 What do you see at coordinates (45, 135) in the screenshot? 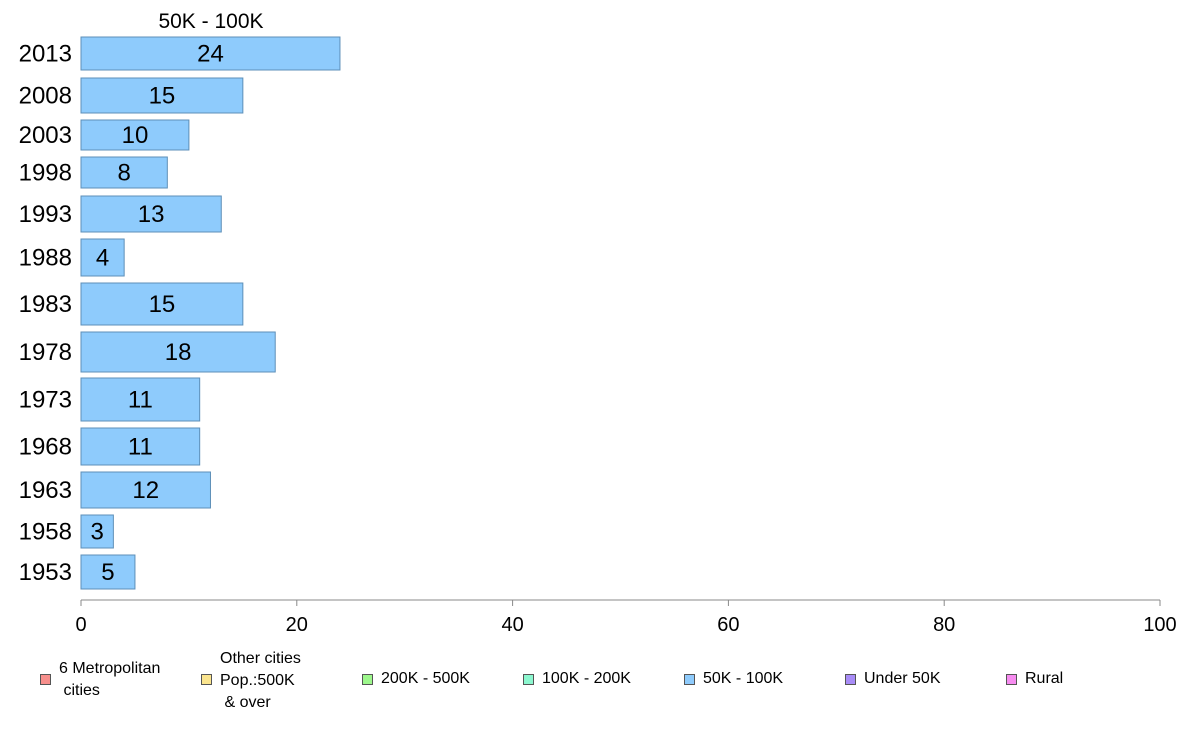
I see `y-tick-label: 2003` at bounding box center [45, 135].